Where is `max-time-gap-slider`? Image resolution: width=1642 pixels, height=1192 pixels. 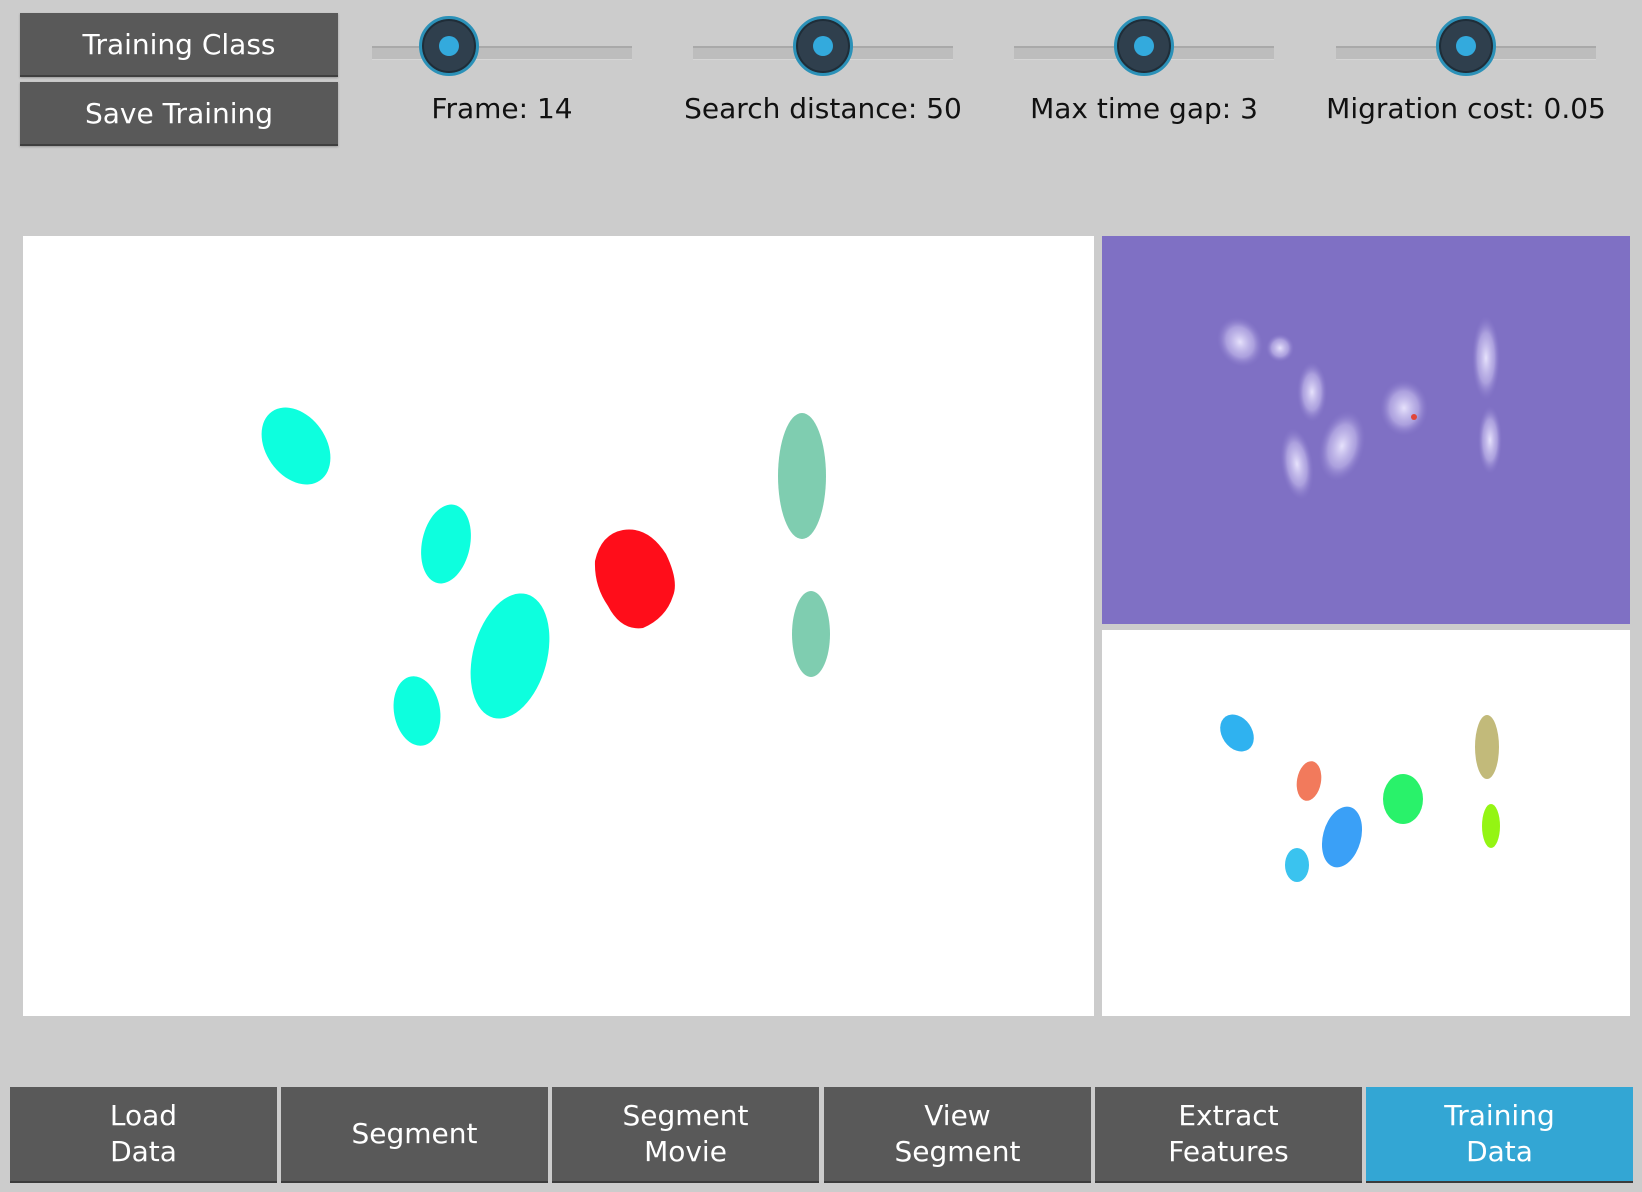
max-time-gap-slider is located at coordinates (1144, 49).